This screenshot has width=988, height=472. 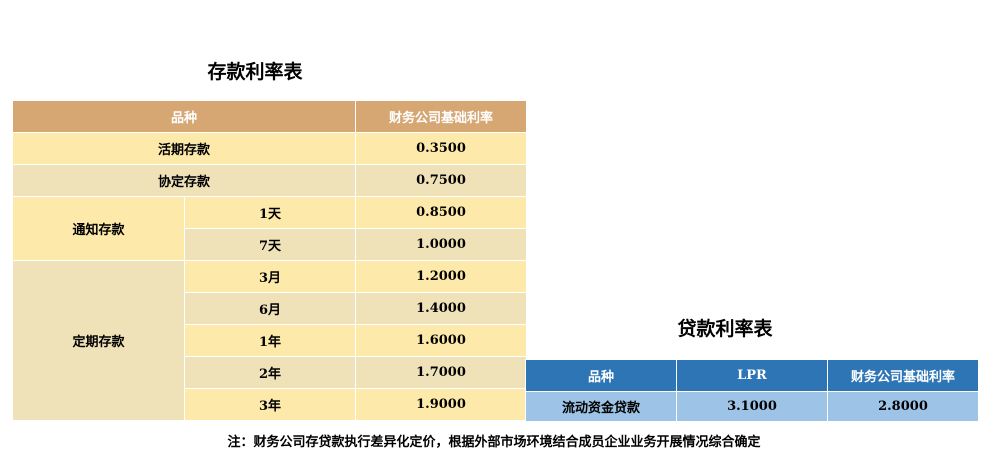 What do you see at coordinates (270, 212) in the screenshot?
I see `notice-term-cell: 1天` at bounding box center [270, 212].